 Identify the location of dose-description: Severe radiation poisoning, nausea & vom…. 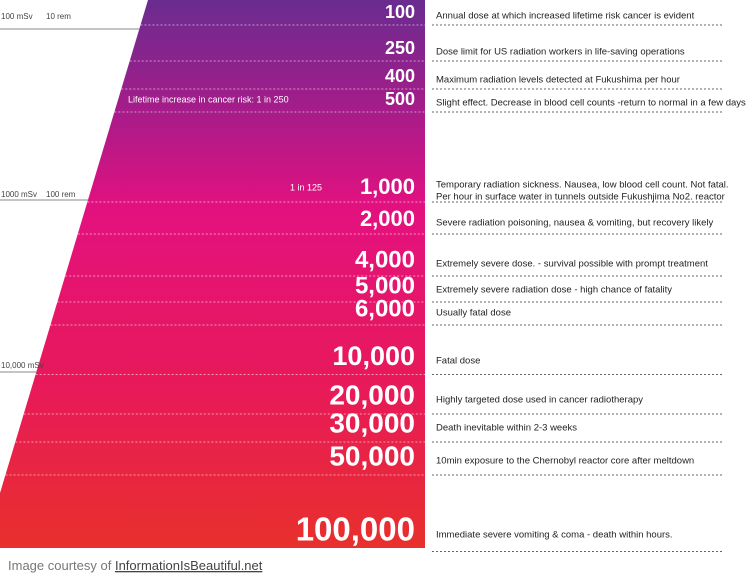
(574, 223).